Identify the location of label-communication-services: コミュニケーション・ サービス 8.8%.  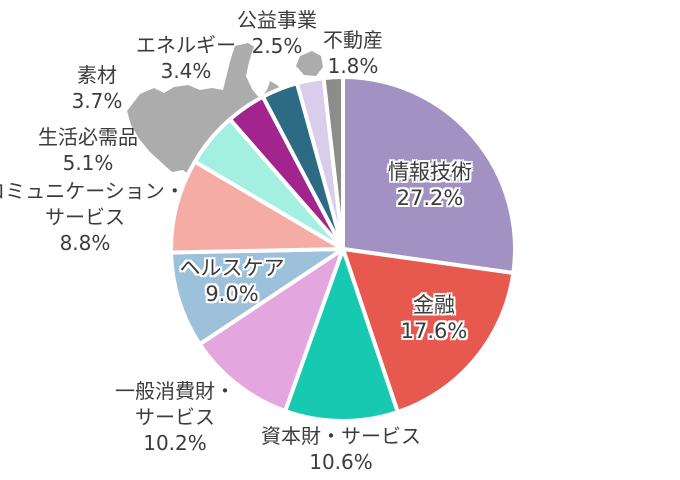
(92, 217).